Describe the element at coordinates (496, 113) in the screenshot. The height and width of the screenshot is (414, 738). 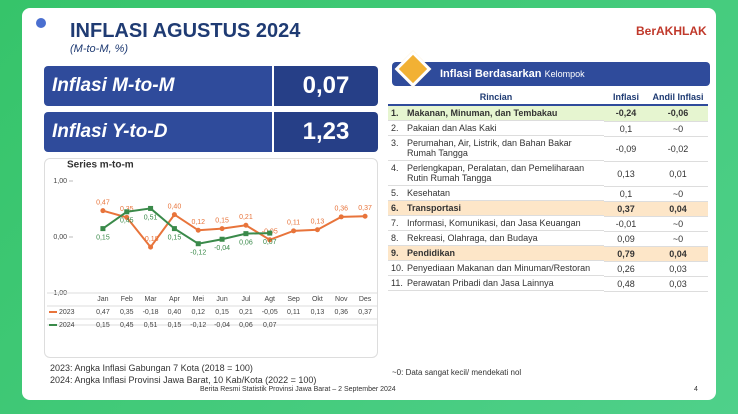
I see `cell: 1. Makanan, Minuman, dan Tembakau` at that location.